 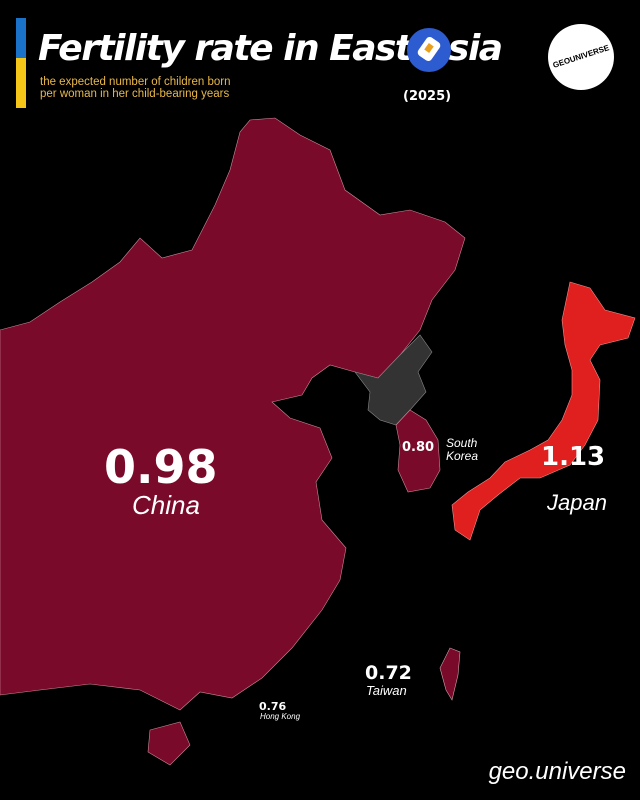 What do you see at coordinates (166, 505) in the screenshot?
I see `name-china: China` at bounding box center [166, 505].